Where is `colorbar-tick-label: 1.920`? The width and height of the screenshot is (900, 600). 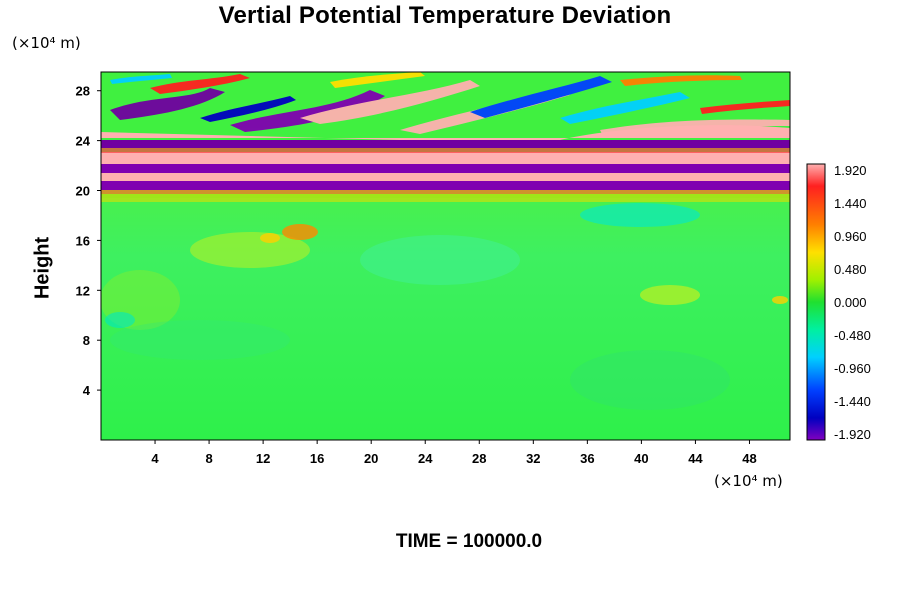 colorbar-tick-label: 1.920 is located at coordinates (850, 170).